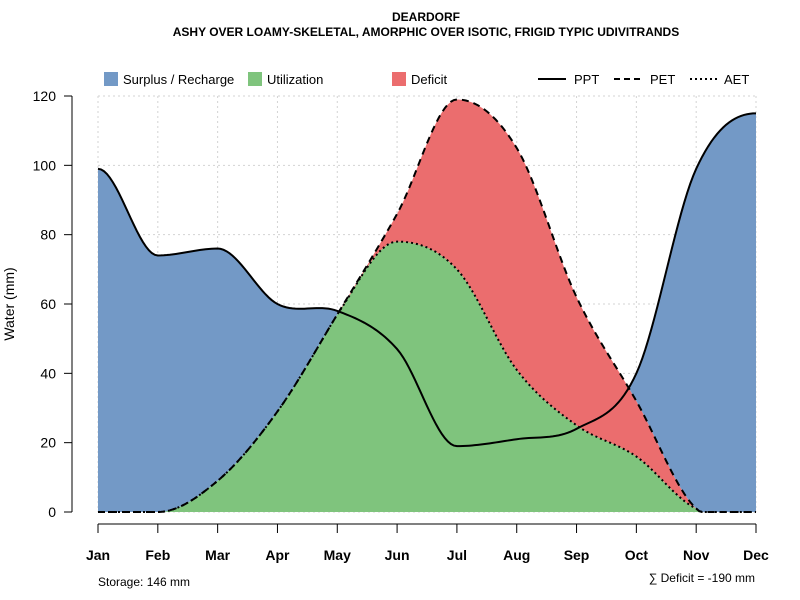  What do you see at coordinates (702, 578) in the screenshot?
I see `deficit-annotation: ∑ Deficit = -190 mm` at bounding box center [702, 578].